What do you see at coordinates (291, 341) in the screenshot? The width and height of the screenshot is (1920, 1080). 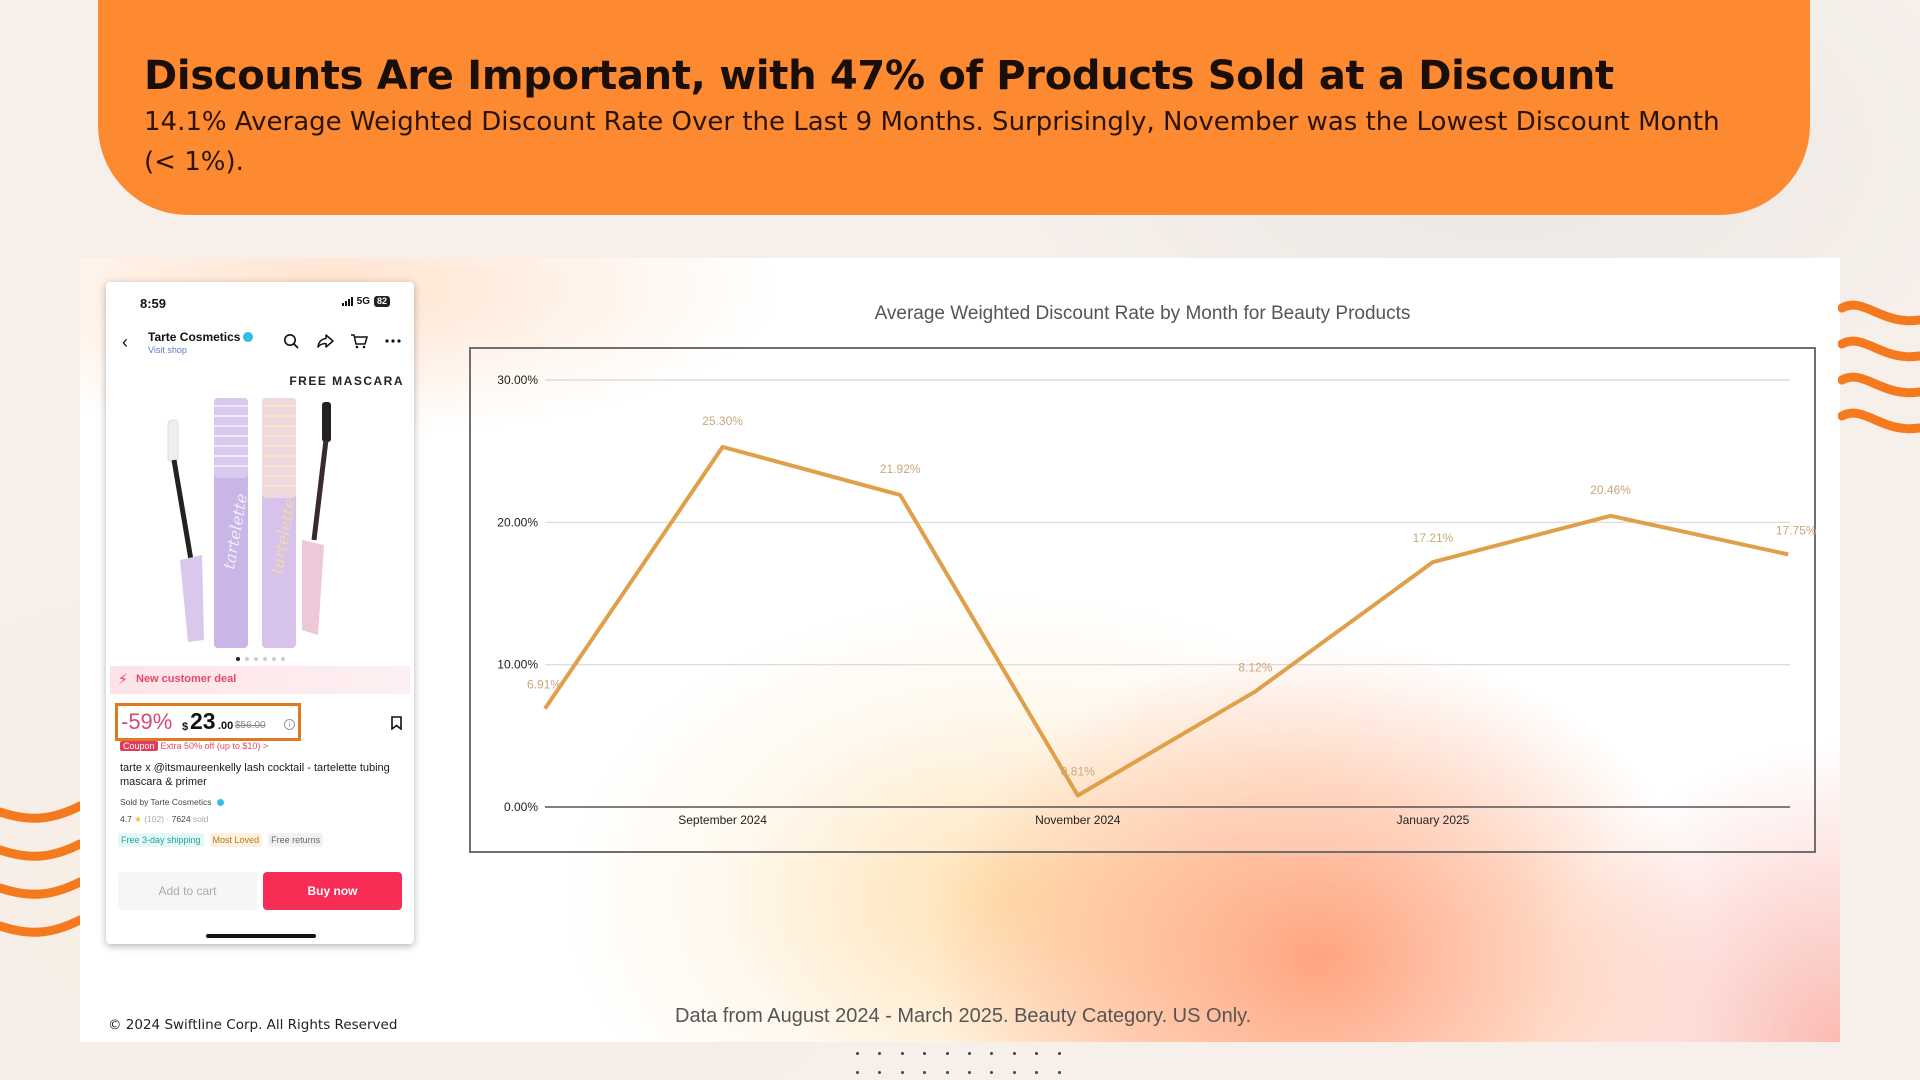 I see `search-icon` at bounding box center [291, 341].